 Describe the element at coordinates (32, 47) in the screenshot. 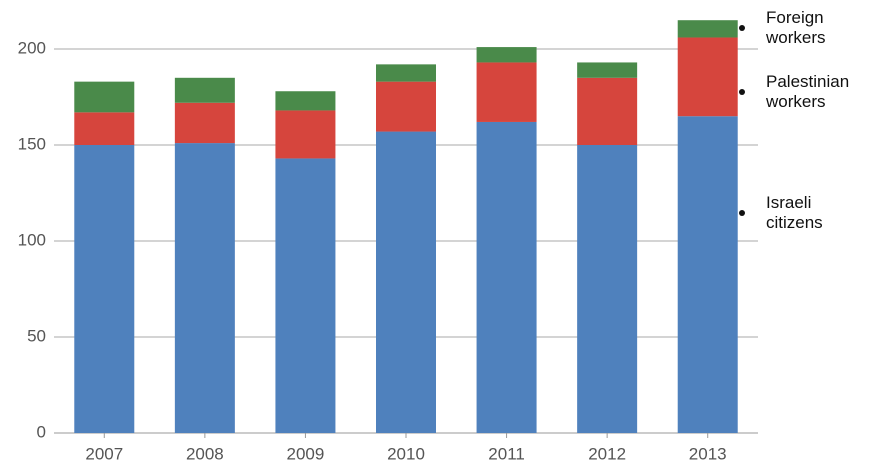

I see `y-tick-label: 200` at that location.